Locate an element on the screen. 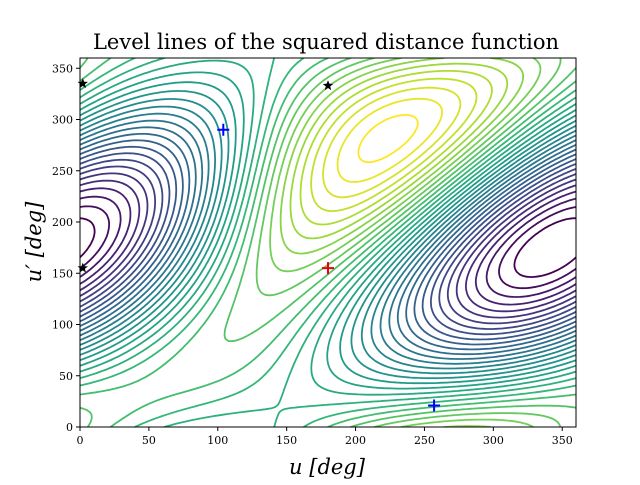 The width and height of the screenshot is (640, 485). y-tick-label: 100 is located at coordinates (62, 325).